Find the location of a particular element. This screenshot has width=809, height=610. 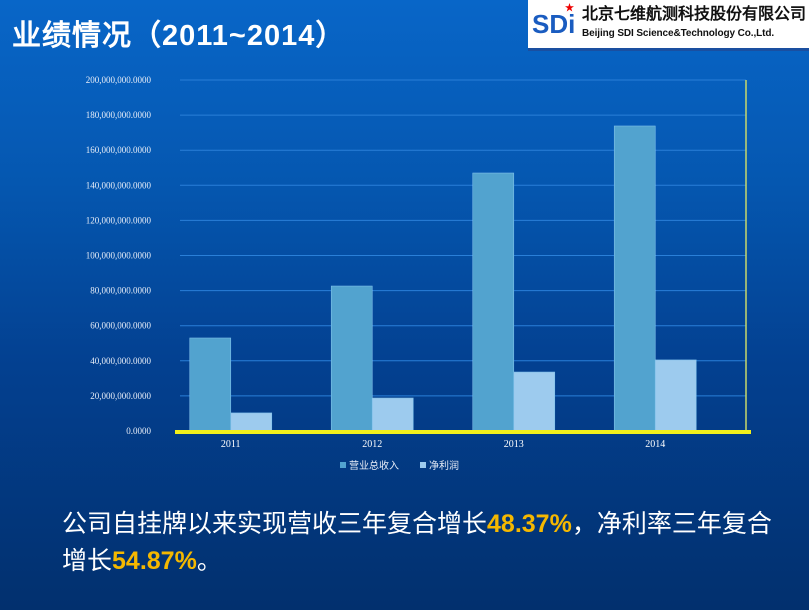

summary-text: 公司自挂牌以来实现营收三年复合增长48.37%，净利率三年复合增长54.87%。 is located at coordinates (427, 543).